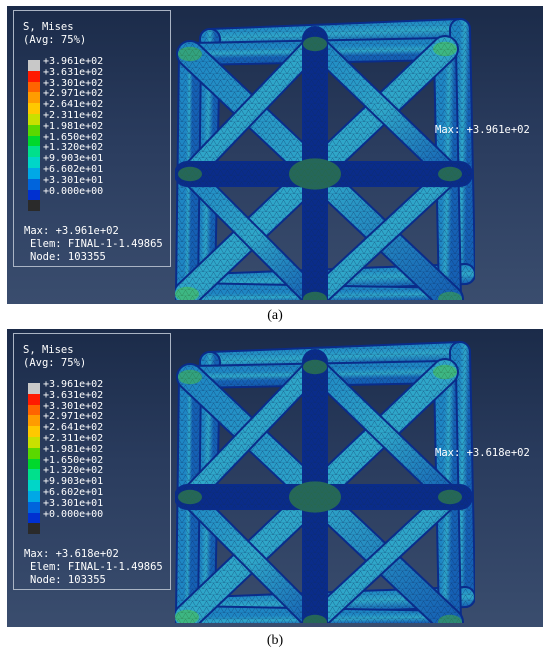  What do you see at coordinates (71, 554) in the screenshot?
I see `max-value-text: Max: +3.618e+02` at bounding box center [71, 554].